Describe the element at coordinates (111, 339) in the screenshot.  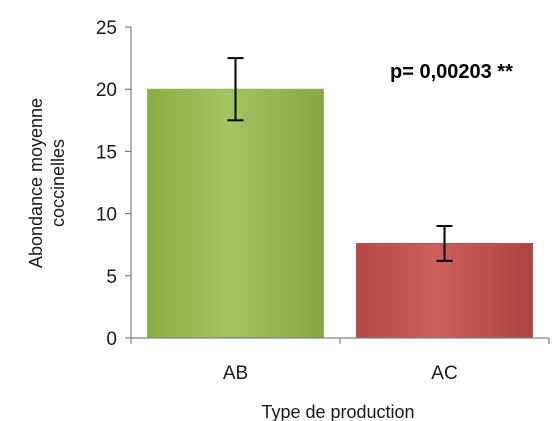
I see `y-tick-label: 0` at that location.